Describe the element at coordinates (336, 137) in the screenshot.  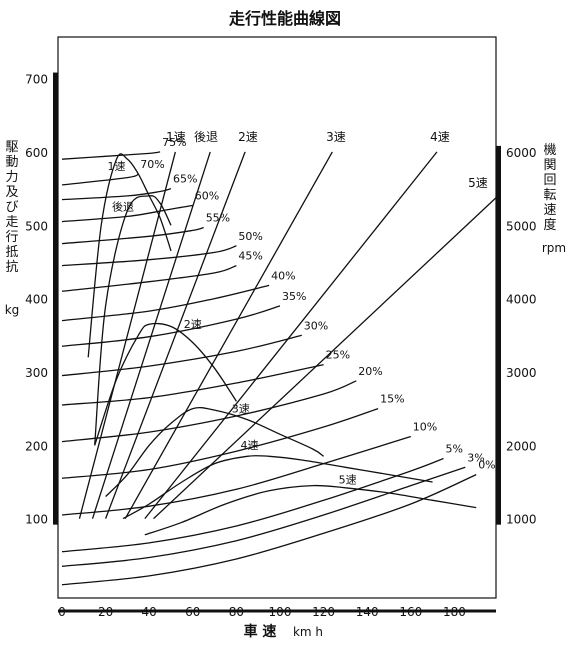
I see `gear-label-top-3: 3速` at that location.